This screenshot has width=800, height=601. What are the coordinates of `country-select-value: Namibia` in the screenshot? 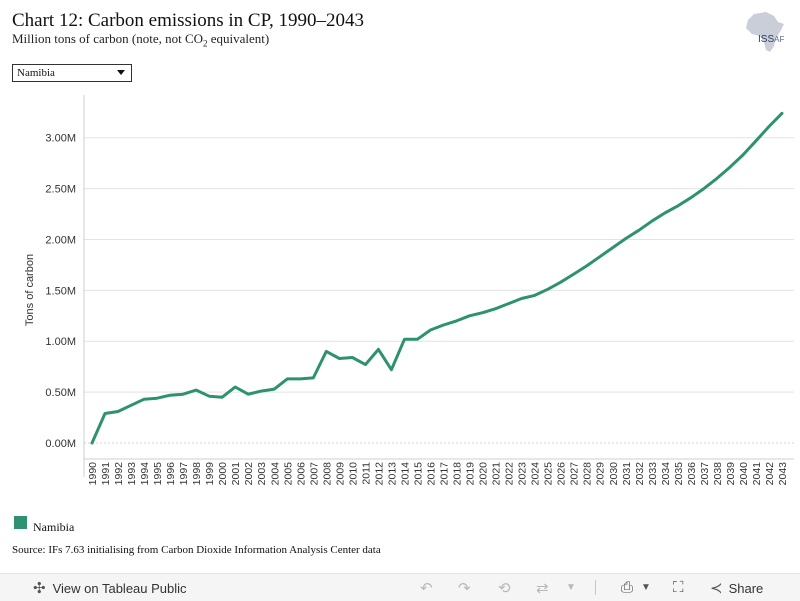 It's located at (36, 73).